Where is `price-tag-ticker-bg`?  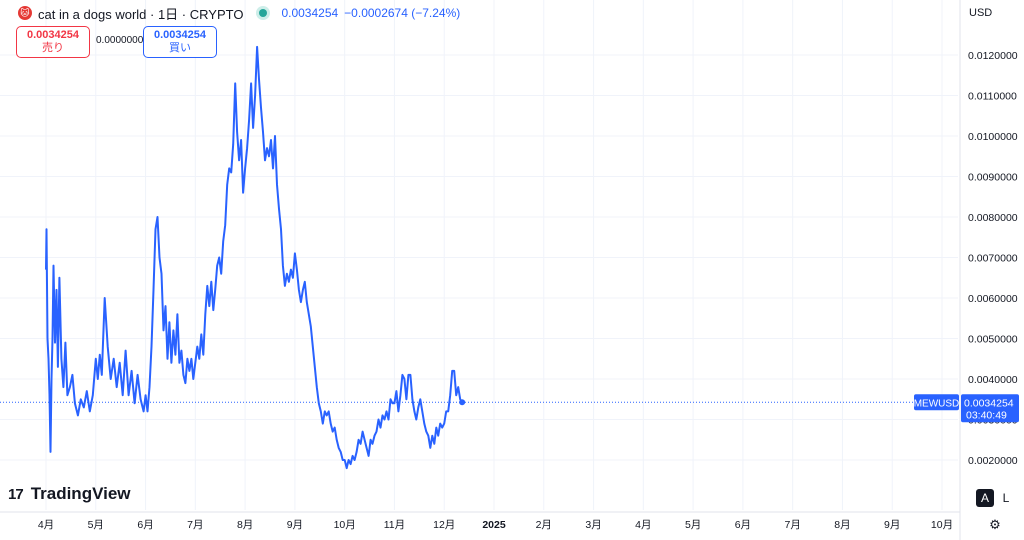 price-tag-ticker-bg is located at coordinates (936, 402).